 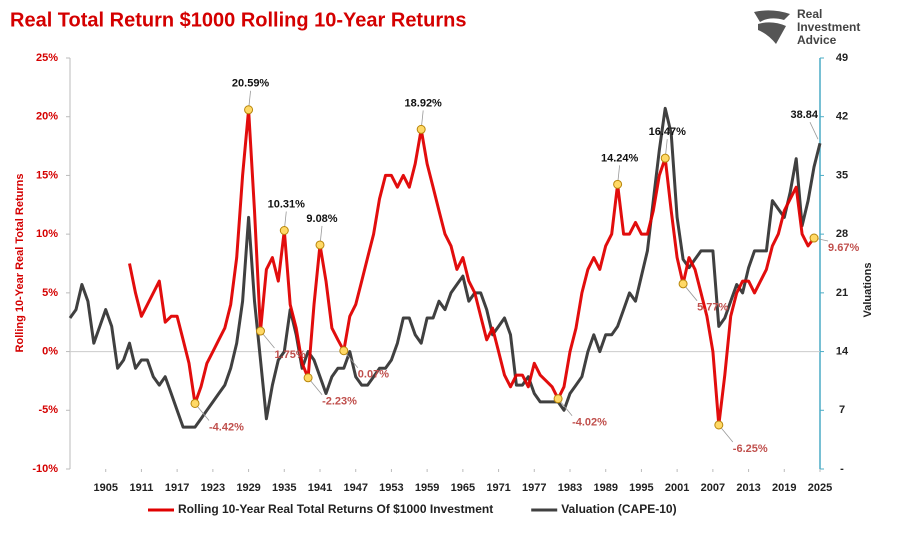 I want to click on data-label: 16.47%, so click(x=668, y=132).